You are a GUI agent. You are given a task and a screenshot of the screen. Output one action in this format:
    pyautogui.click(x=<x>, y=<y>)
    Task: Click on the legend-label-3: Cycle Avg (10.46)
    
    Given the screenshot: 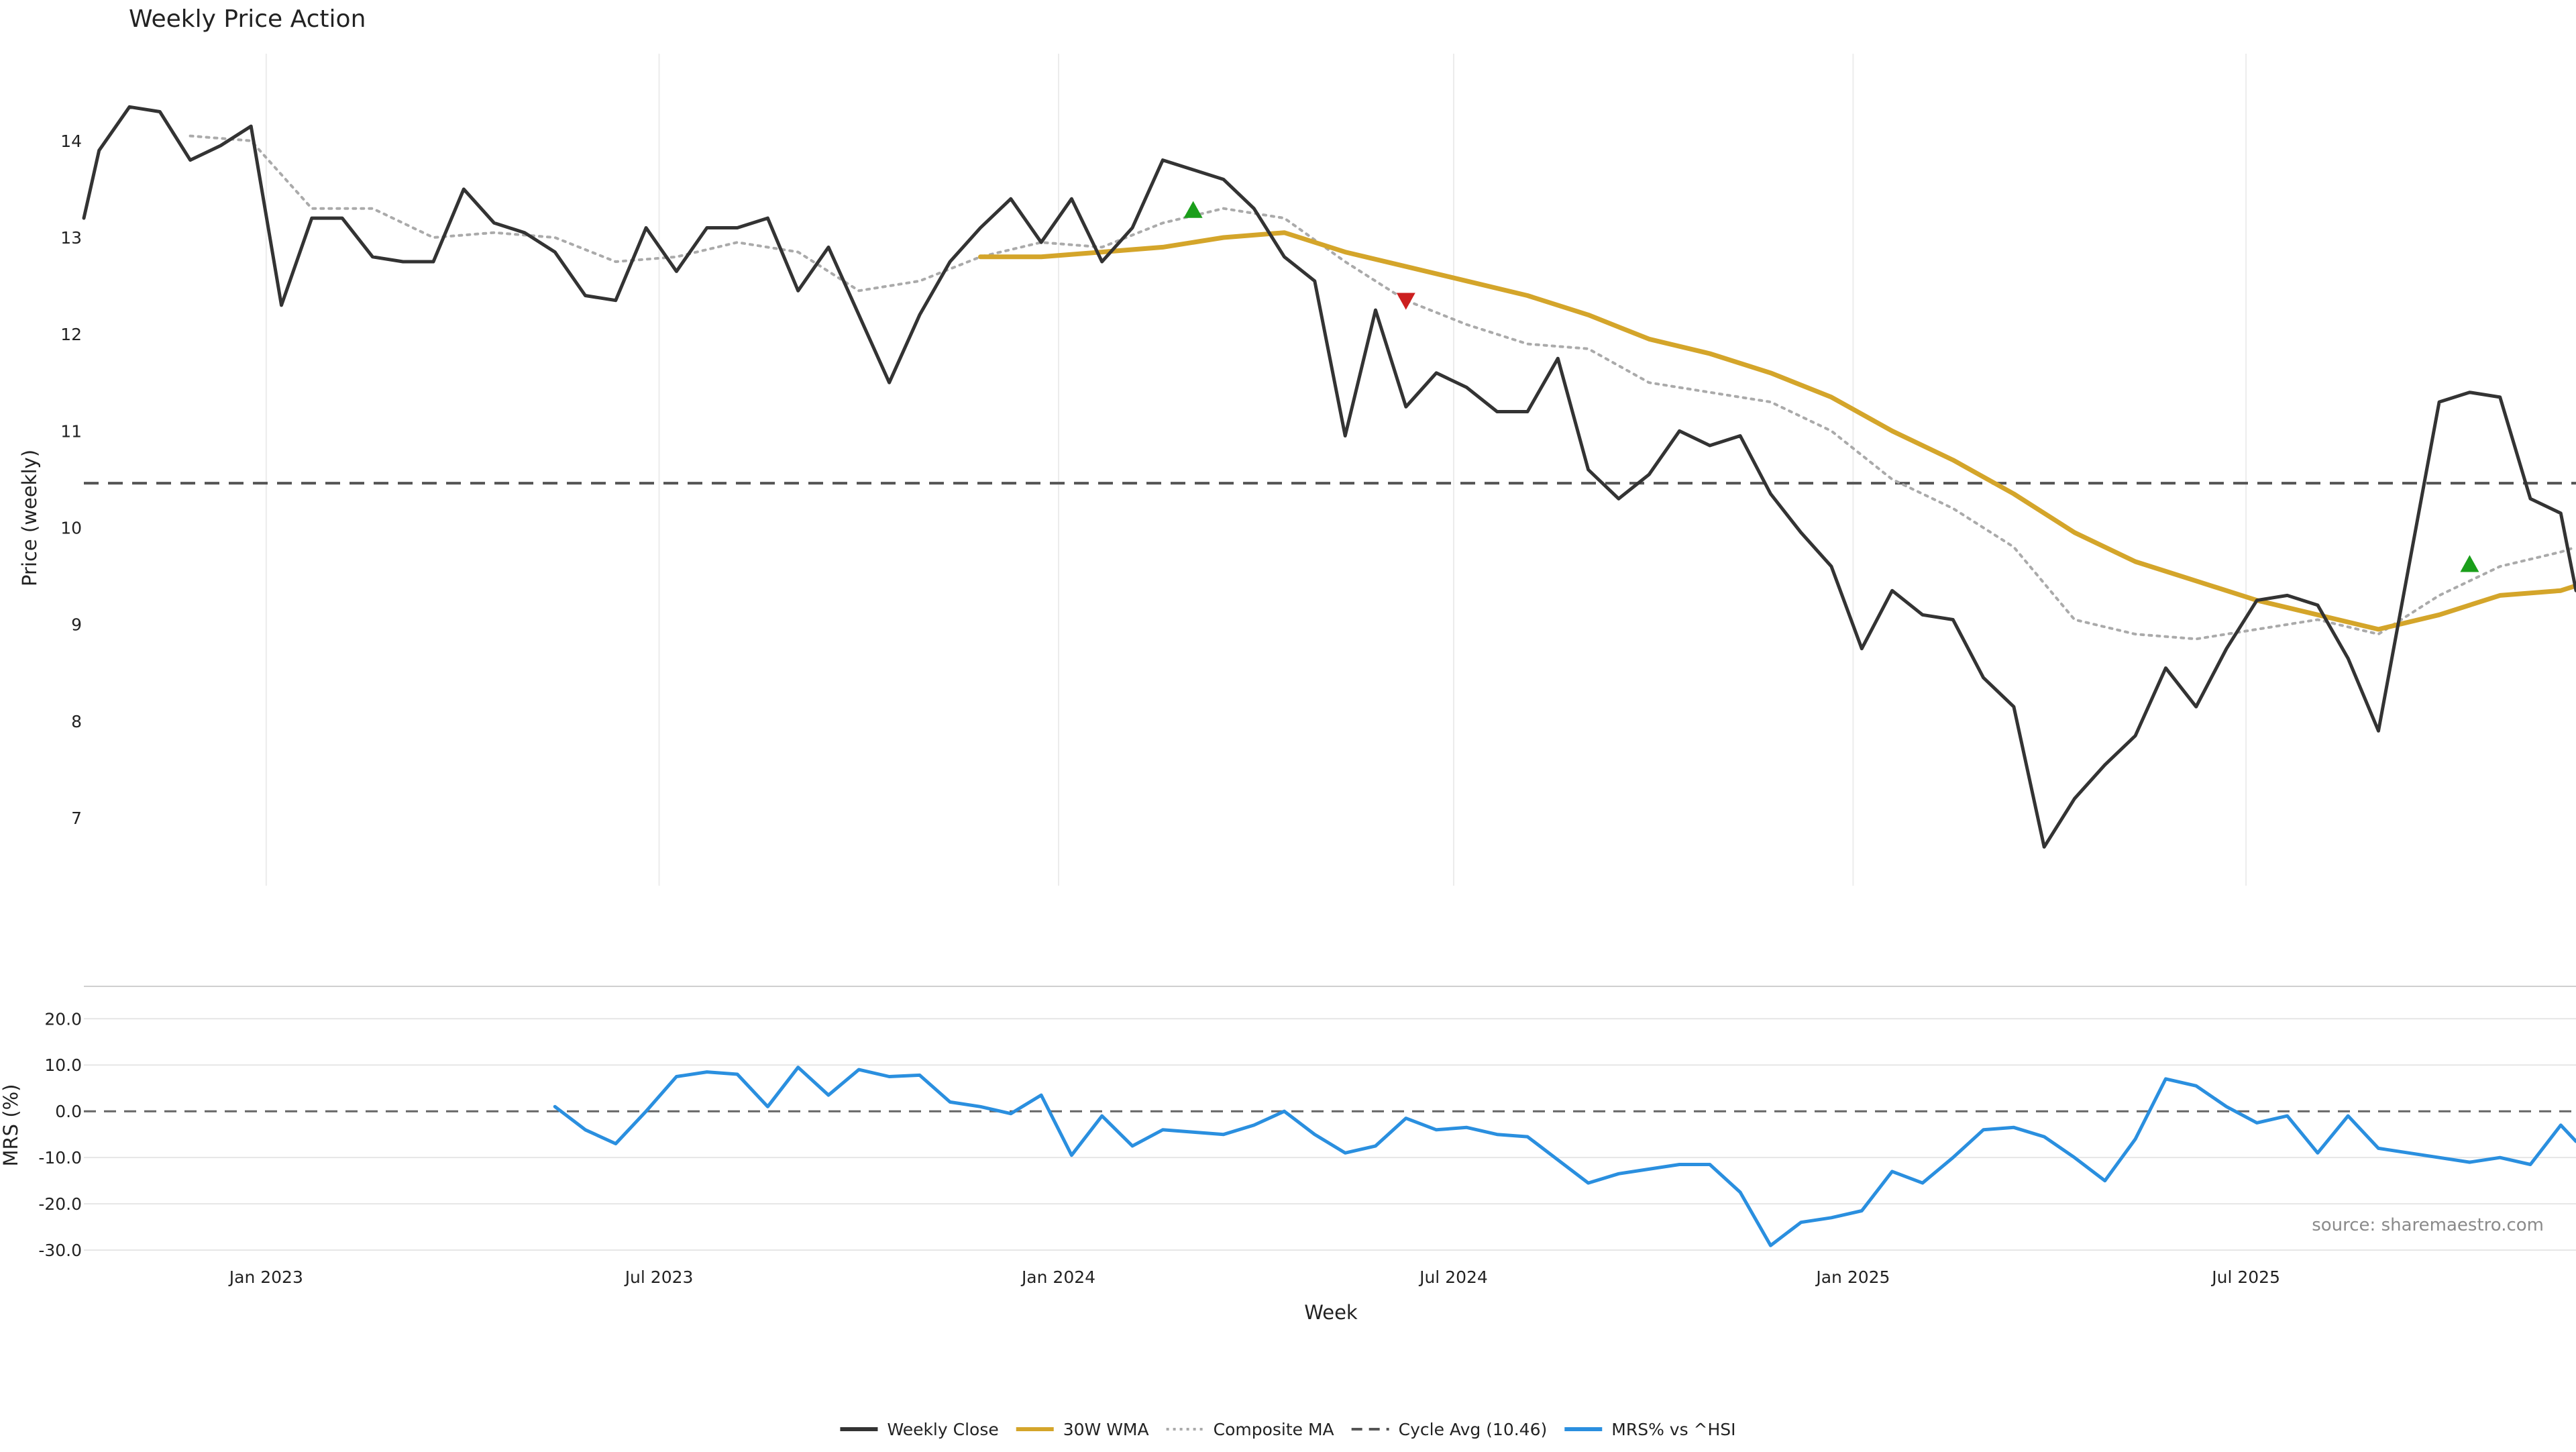 What is the action you would take?
    pyautogui.click(x=1473, y=1430)
    